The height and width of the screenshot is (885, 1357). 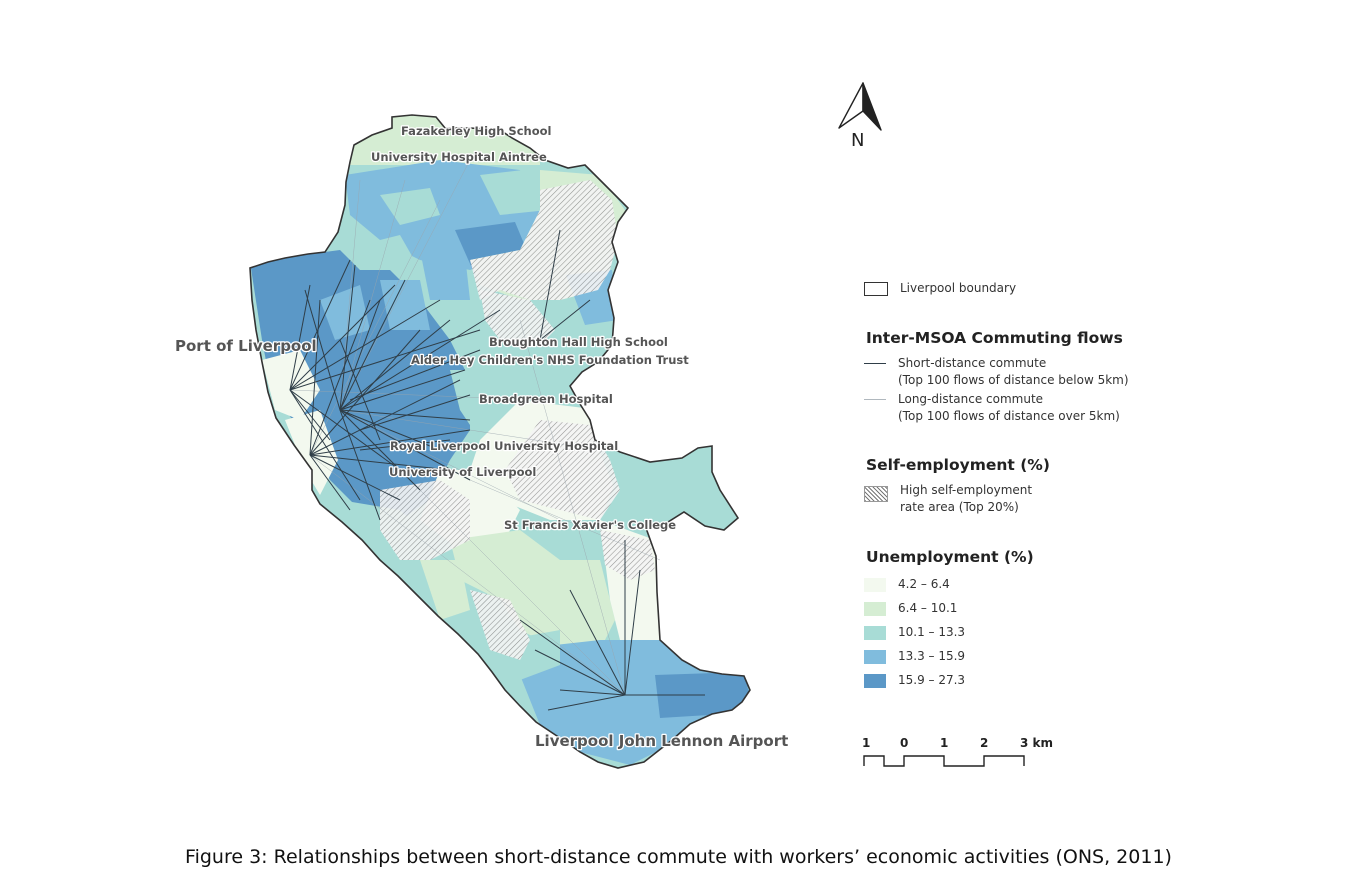 What do you see at coordinates (504, 446) in the screenshot?
I see `label-royal-liverpool: Royal Liverpool University Hospital` at bounding box center [504, 446].